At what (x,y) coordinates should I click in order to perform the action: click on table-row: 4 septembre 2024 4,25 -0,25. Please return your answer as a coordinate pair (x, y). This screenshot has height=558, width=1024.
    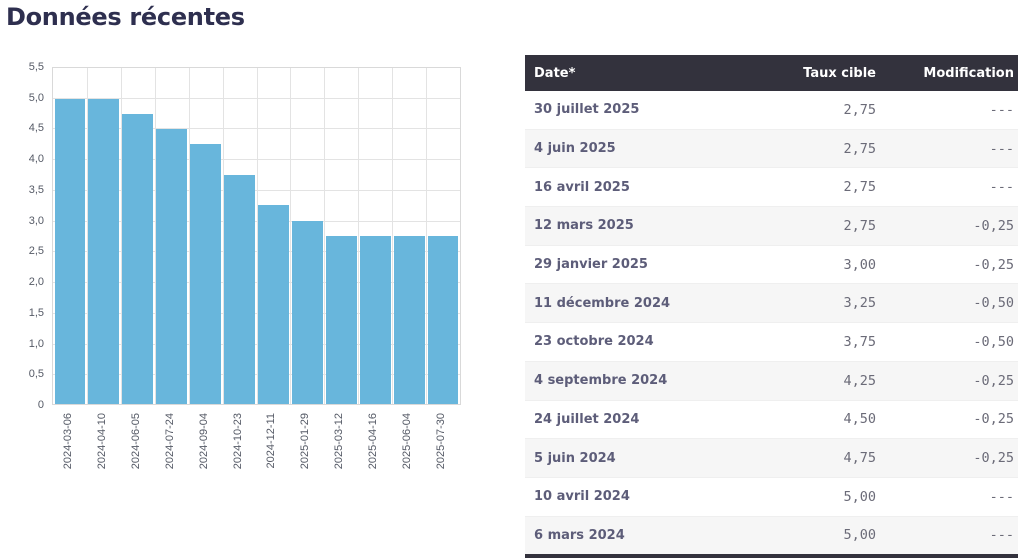
    Looking at the image, I should click on (771, 381).